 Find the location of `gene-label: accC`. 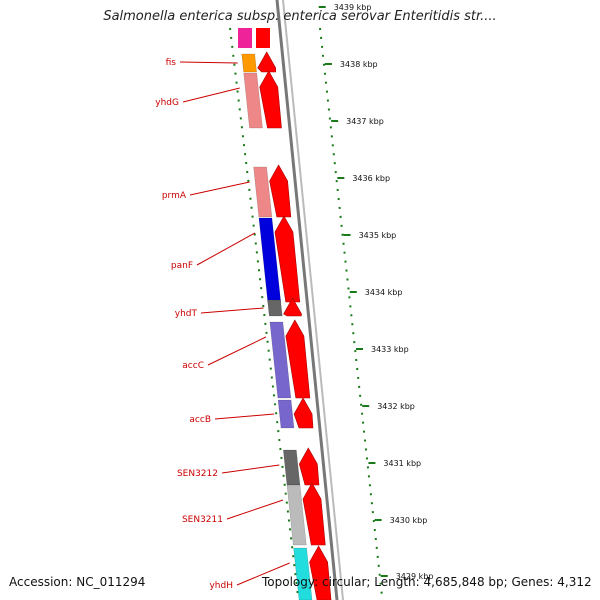

gene-label: accC is located at coordinates (193, 366).